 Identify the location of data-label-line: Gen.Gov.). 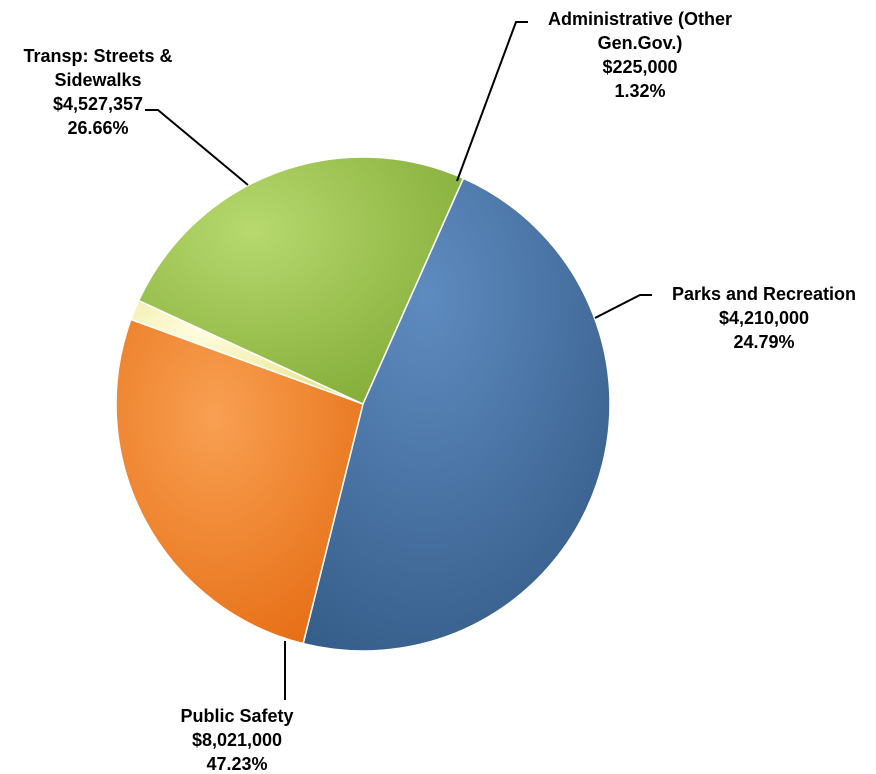
(640, 43).